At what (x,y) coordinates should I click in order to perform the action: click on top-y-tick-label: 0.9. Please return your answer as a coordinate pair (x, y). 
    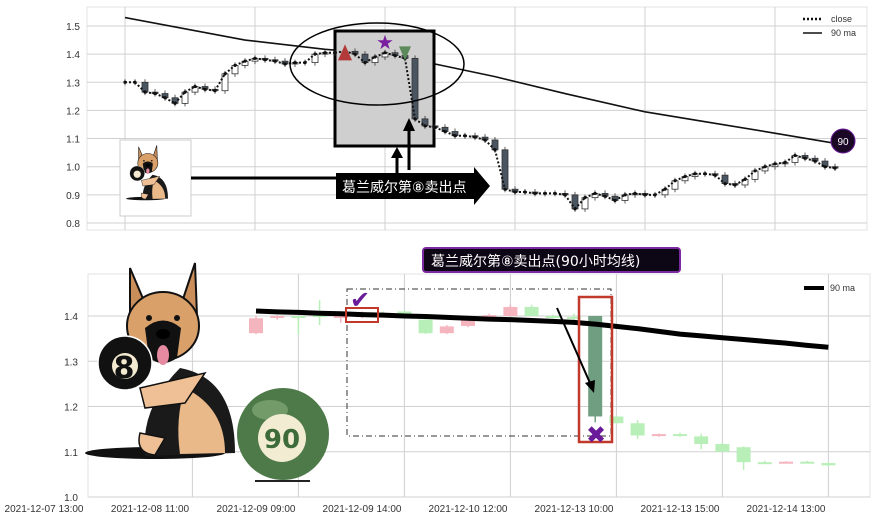
    Looking at the image, I should click on (73, 196).